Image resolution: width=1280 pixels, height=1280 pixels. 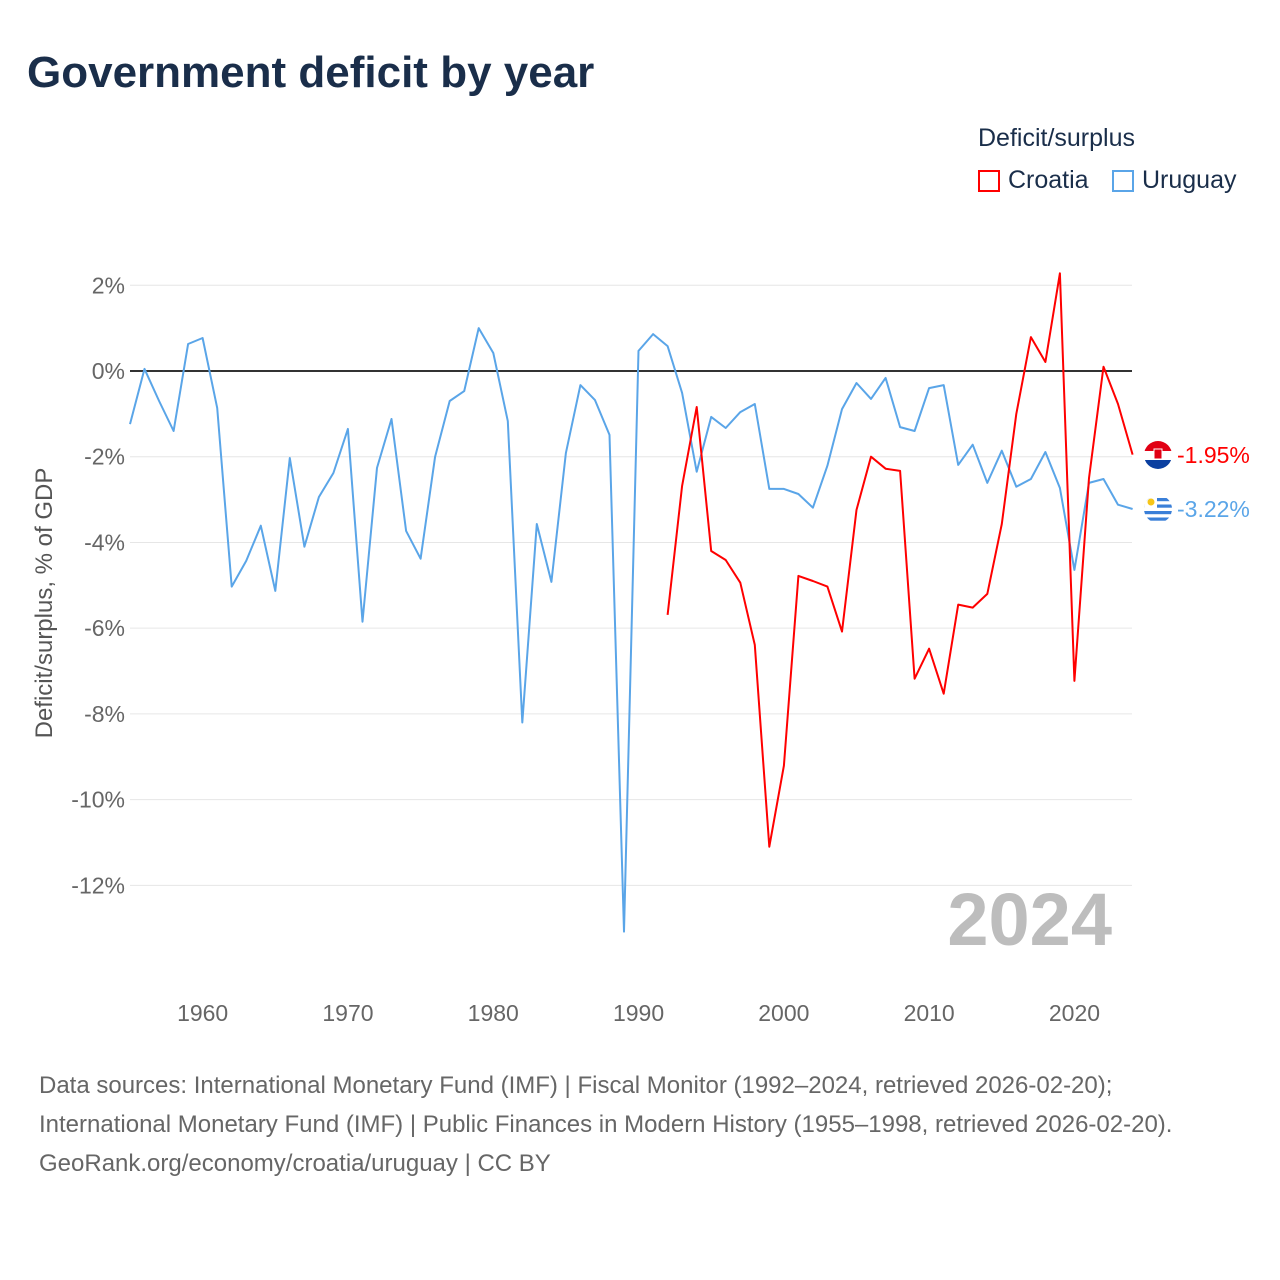 I want to click on y-tick-label: 0%, so click(x=108, y=371).